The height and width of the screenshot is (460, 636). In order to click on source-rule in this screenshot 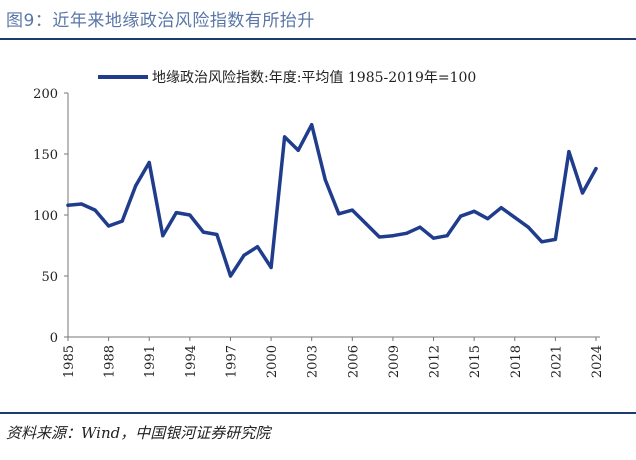, I will do `click(318, 413)`.